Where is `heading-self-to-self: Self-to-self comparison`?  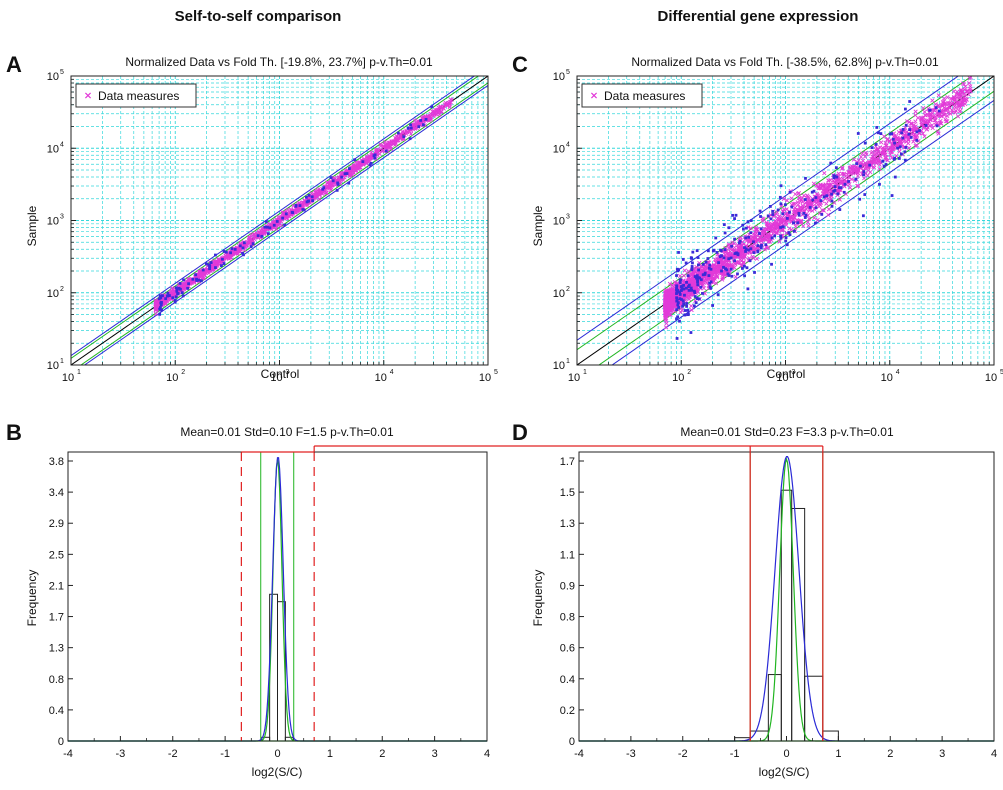 heading-self-to-self: Self-to-self comparison is located at coordinates (258, 16).